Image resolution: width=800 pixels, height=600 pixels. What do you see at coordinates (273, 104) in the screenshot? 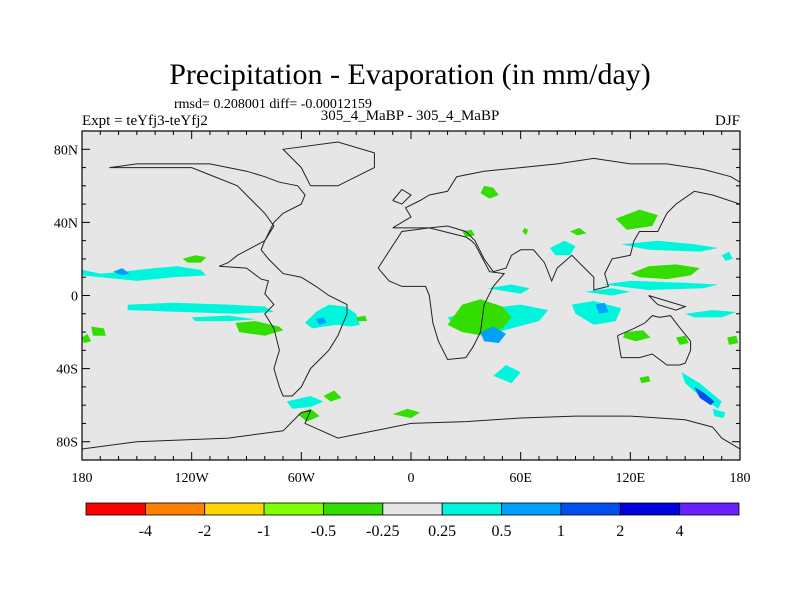
I see `stats-line: rmsd= 0.208001 diff= -0.00012159` at bounding box center [273, 104].